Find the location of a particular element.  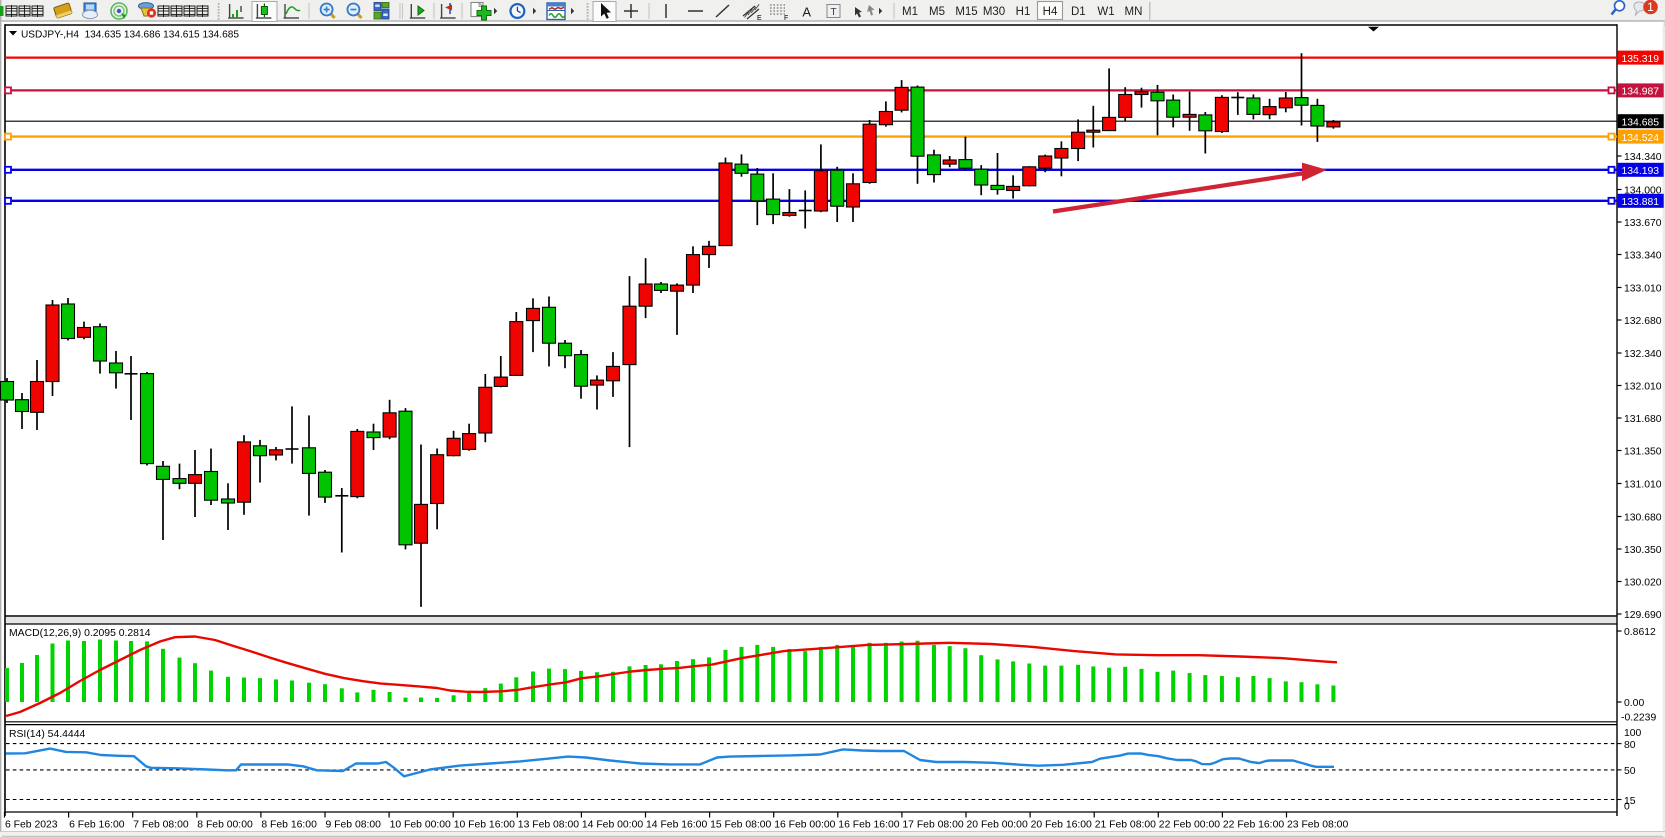

svg-text: 50 is located at coordinates (1630, 771).